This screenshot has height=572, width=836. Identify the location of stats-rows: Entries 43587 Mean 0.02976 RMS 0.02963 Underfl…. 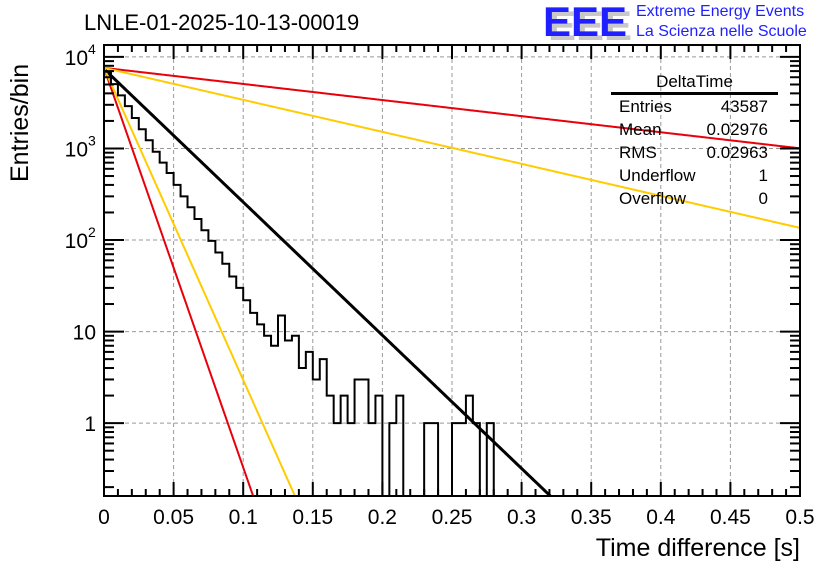
(694, 152).